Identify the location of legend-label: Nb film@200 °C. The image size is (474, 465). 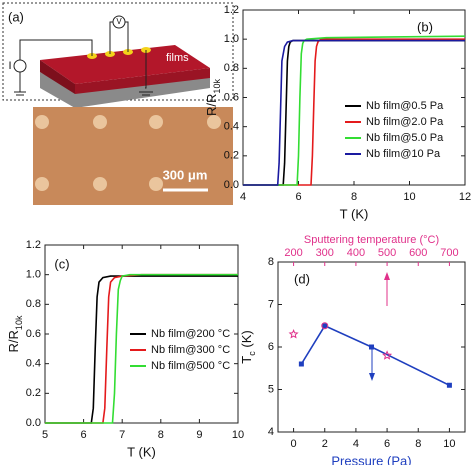
(190, 334).